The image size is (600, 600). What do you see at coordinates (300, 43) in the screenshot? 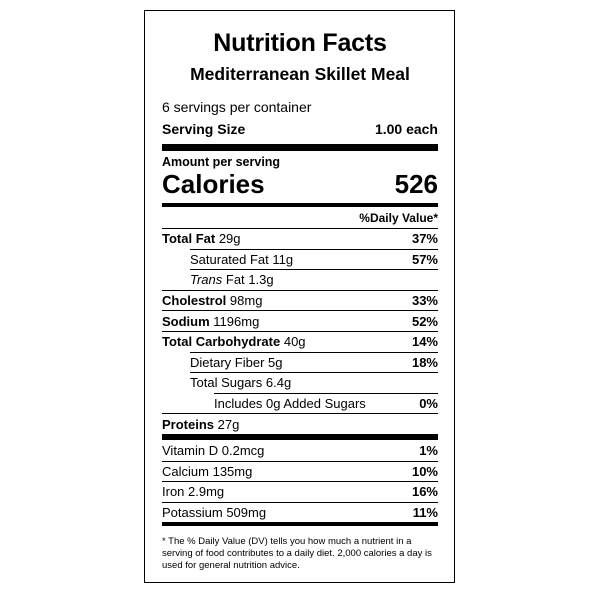
I see `label-title: Nutrition Facts` at bounding box center [300, 43].